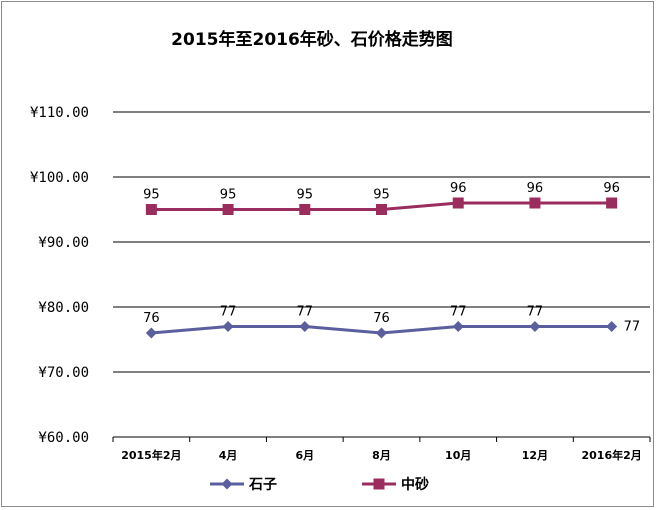  What do you see at coordinates (395, 484) in the screenshot?
I see `legend-item-1: 中砂` at bounding box center [395, 484].